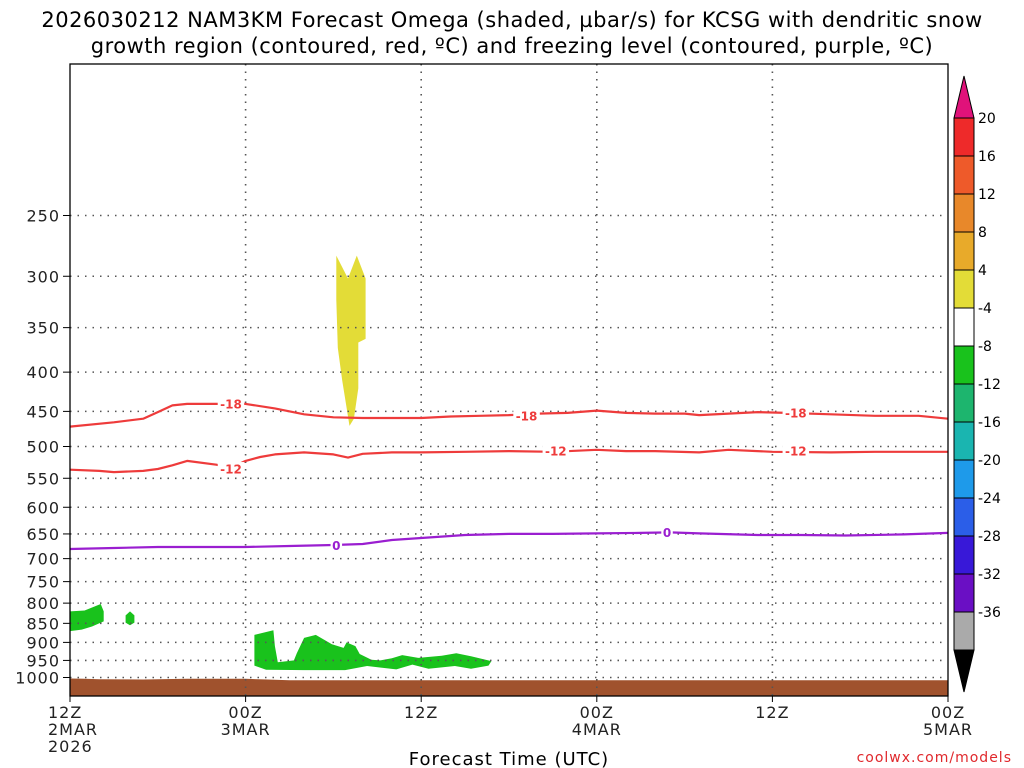 The width and height of the screenshot is (1024, 768). I want to click on terrain-layer, so click(509, 687).